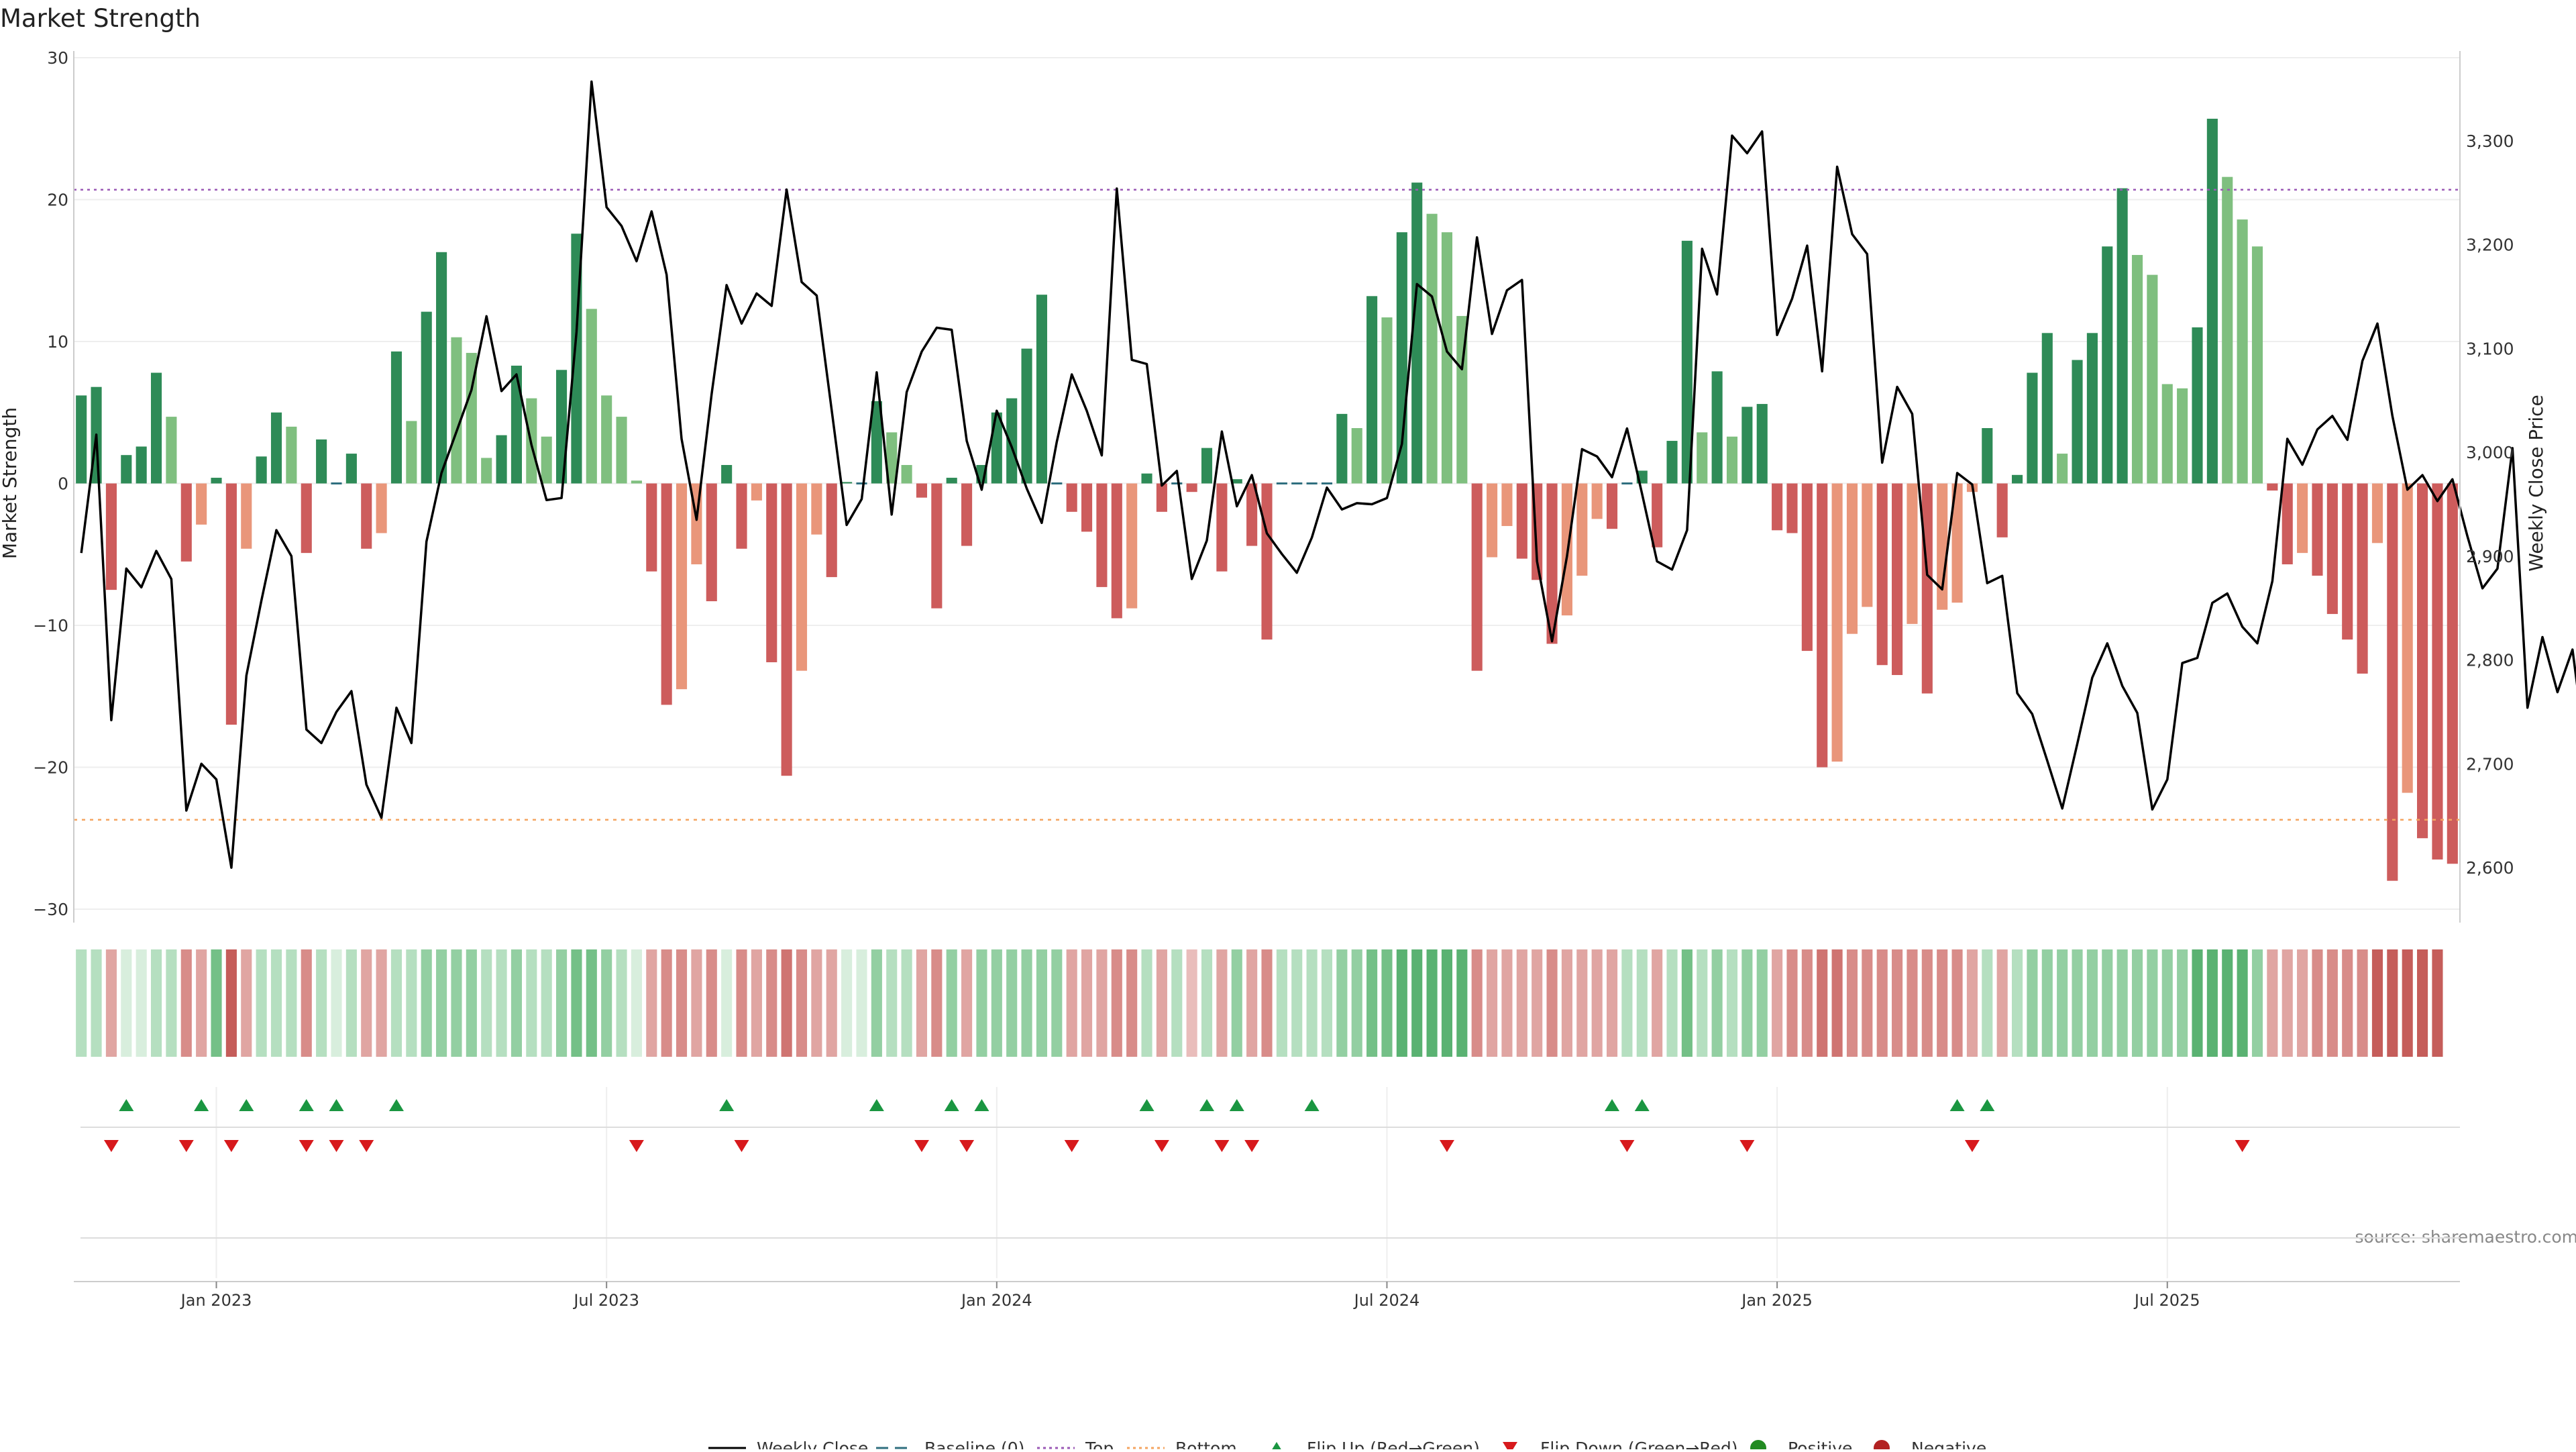  What do you see at coordinates (1948, 1444) in the screenshot?
I see `legend-label: Negative` at bounding box center [1948, 1444].